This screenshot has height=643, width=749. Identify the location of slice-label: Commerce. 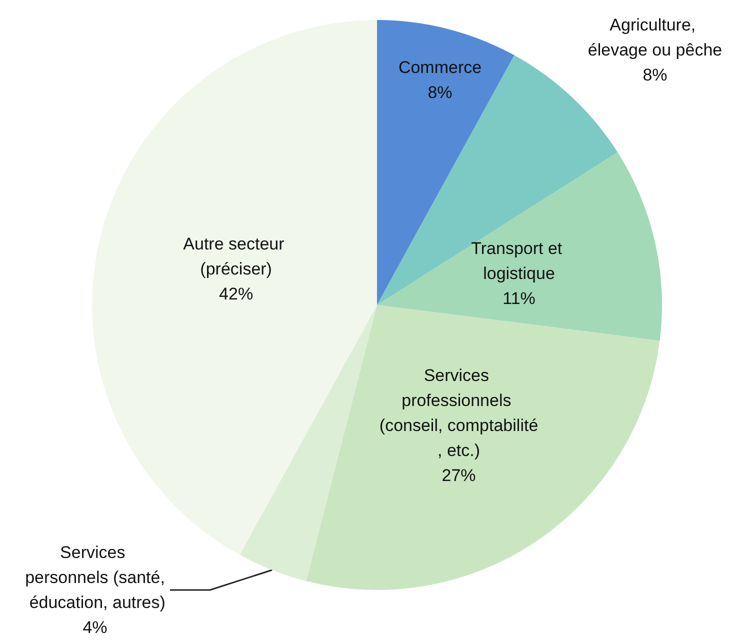
(440, 67).